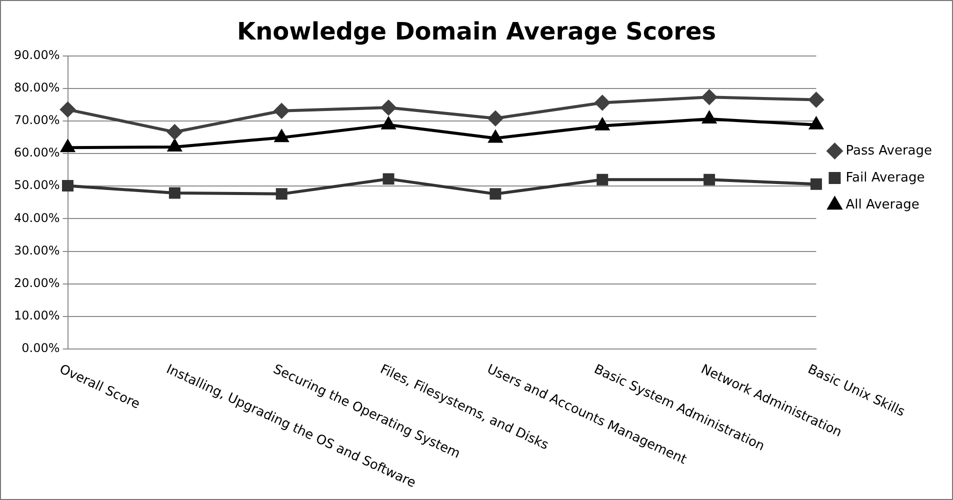 This screenshot has height=500, width=953. What do you see at coordinates (37, 250) in the screenshot?
I see `y-tick-label: 30.00%` at bounding box center [37, 250].